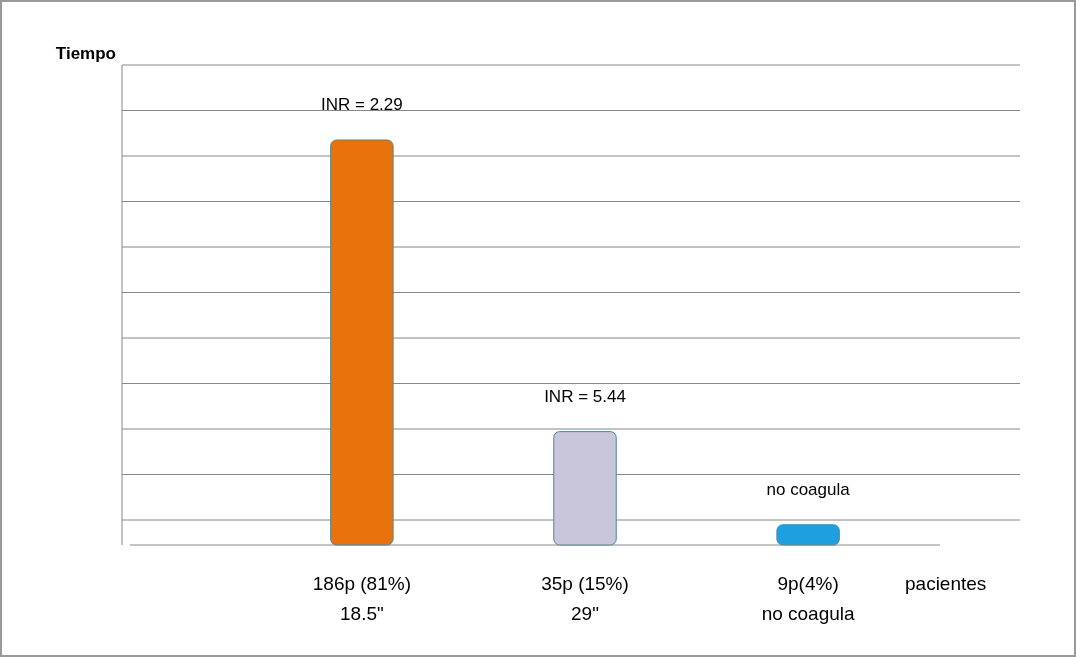  What do you see at coordinates (361, 598) in the screenshot?
I see `x-tick-label: 186p (81%) 18.5"` at bounding box center [361, 598].